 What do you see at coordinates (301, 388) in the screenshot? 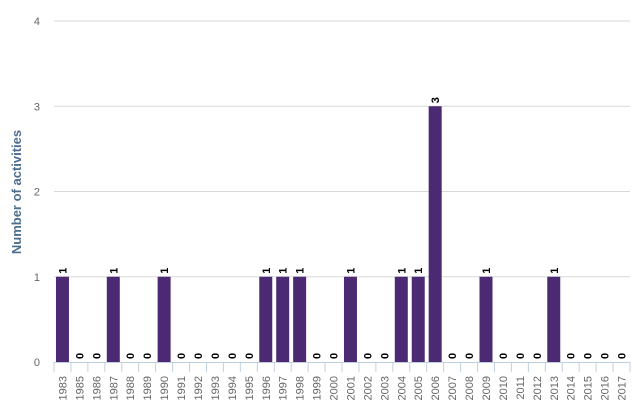
I see `x-tick-label: 1998` at bounding box center [301, 388].